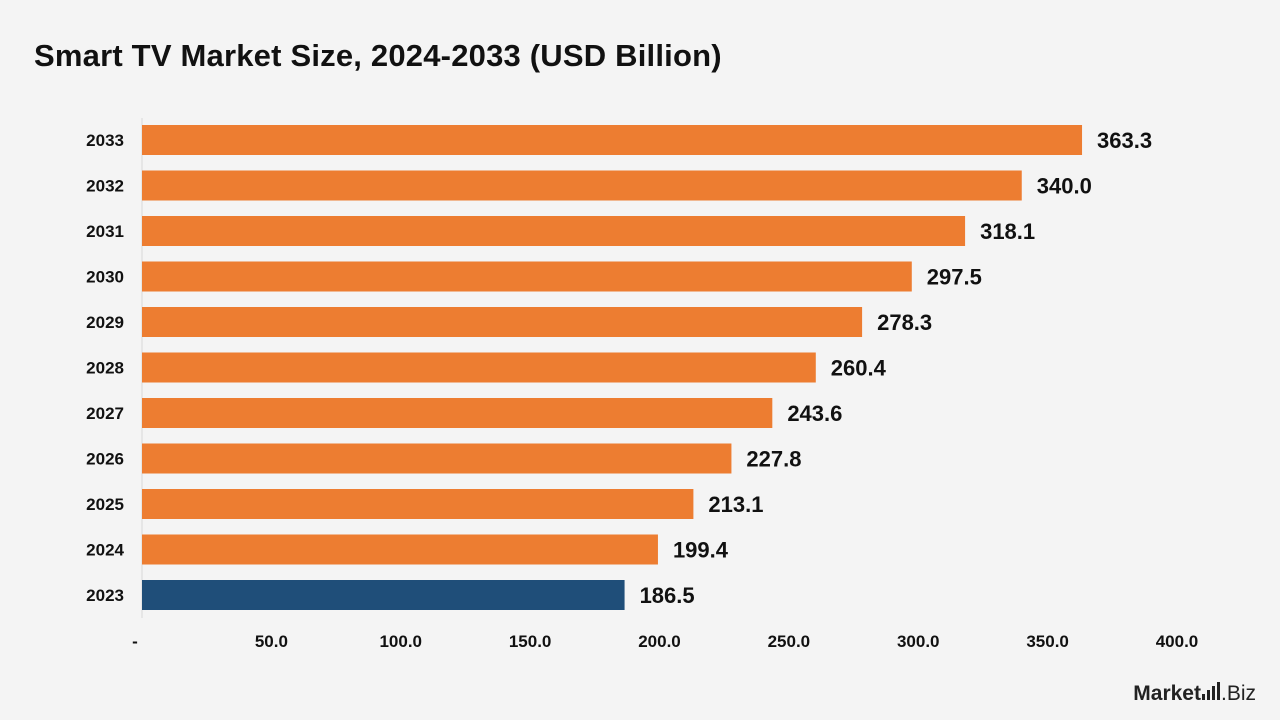  I want to click on category-label-2032: 2032, so click(105, 186).